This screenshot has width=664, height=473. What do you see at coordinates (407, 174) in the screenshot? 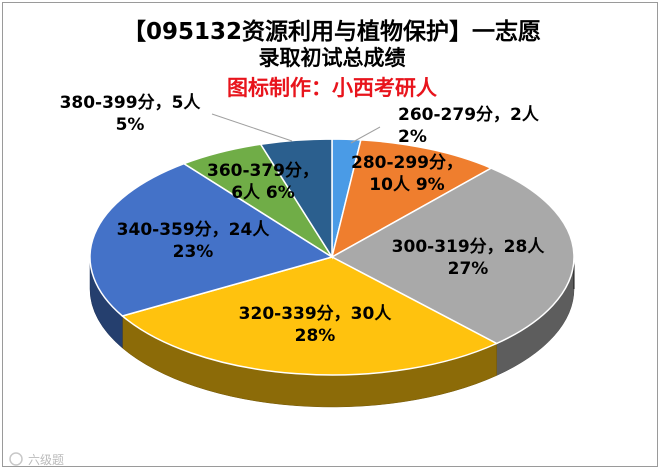
I see `data-label-280-299分: 280-299分， 10人 9%` at bounding box center [407, 174].